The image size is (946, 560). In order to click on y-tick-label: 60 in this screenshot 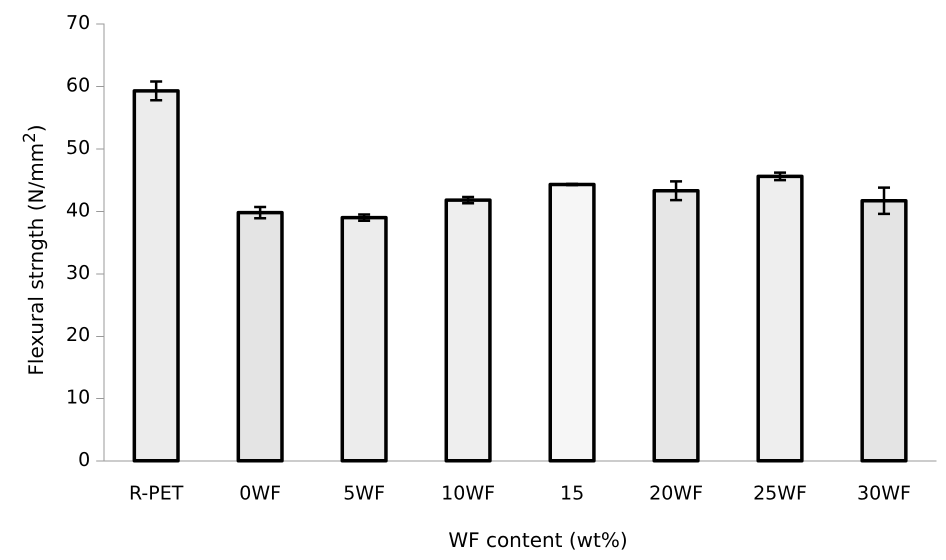, I will do `click(78, 85)`.